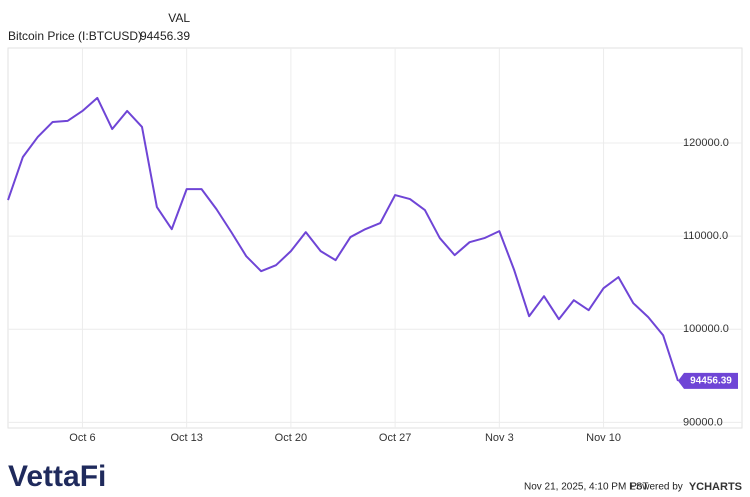 This screenshot has width=750, height=497. I want to click on last-value-label: 94456.39, so click(711, 381).